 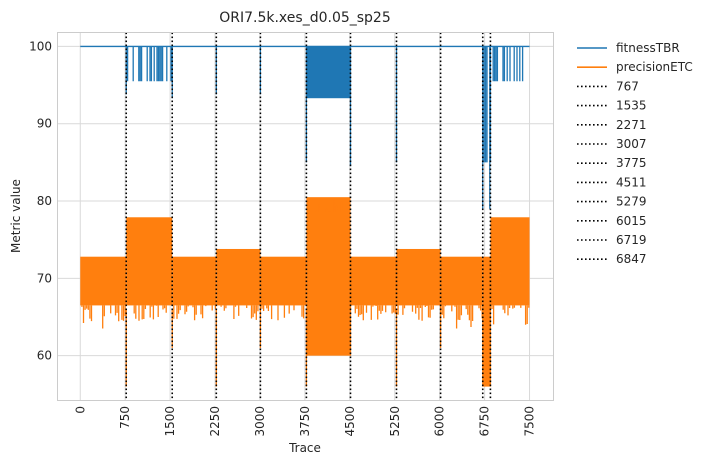 What do you see at coordinates (305, 18) in the screenshot?
I see `chart-title: ORI7.5k.xes_d0.05_sp25` at bounding box center [305, 18].